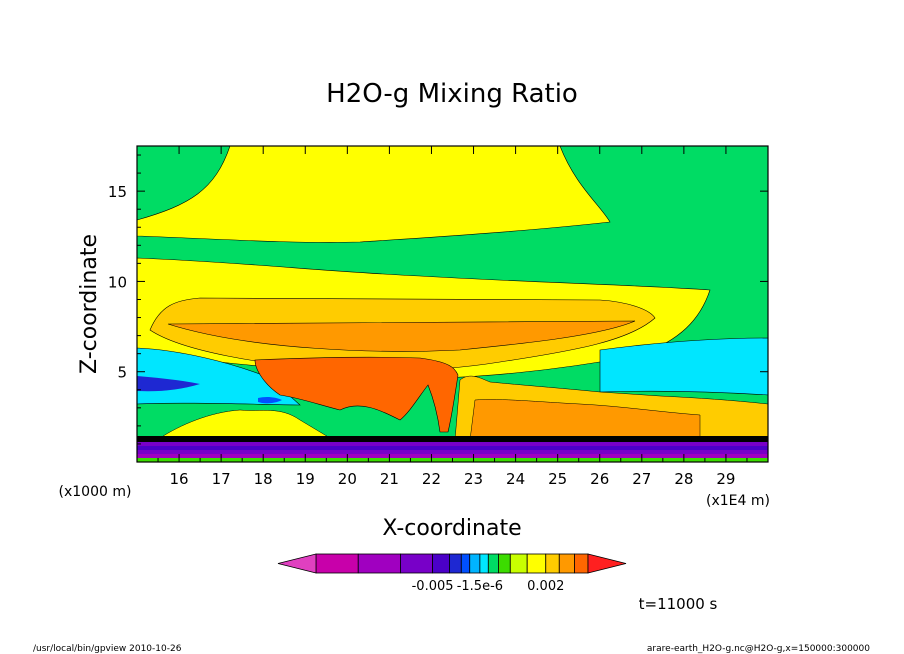 The width and height of the screenshot is (904, 654). Describe the element at coordinates (515, 479) in the screenshot. I see `x-tick-label: 24` at that location.